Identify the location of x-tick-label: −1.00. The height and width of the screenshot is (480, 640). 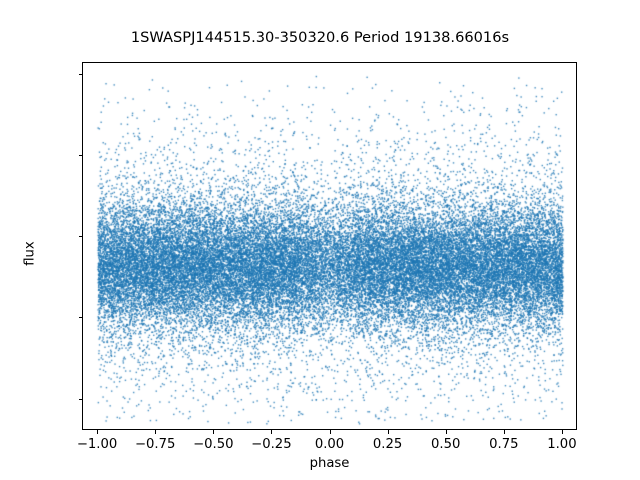
(97, 444).